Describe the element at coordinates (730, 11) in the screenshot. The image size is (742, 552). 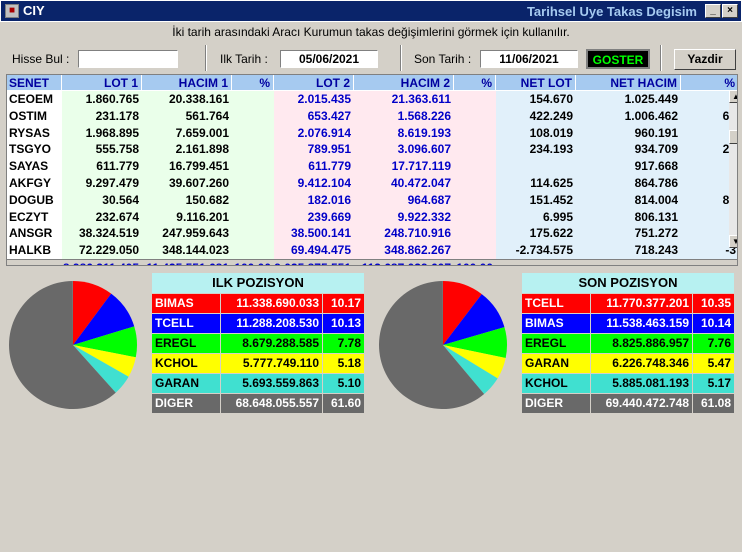
I see `close-icon: ×` at that location.